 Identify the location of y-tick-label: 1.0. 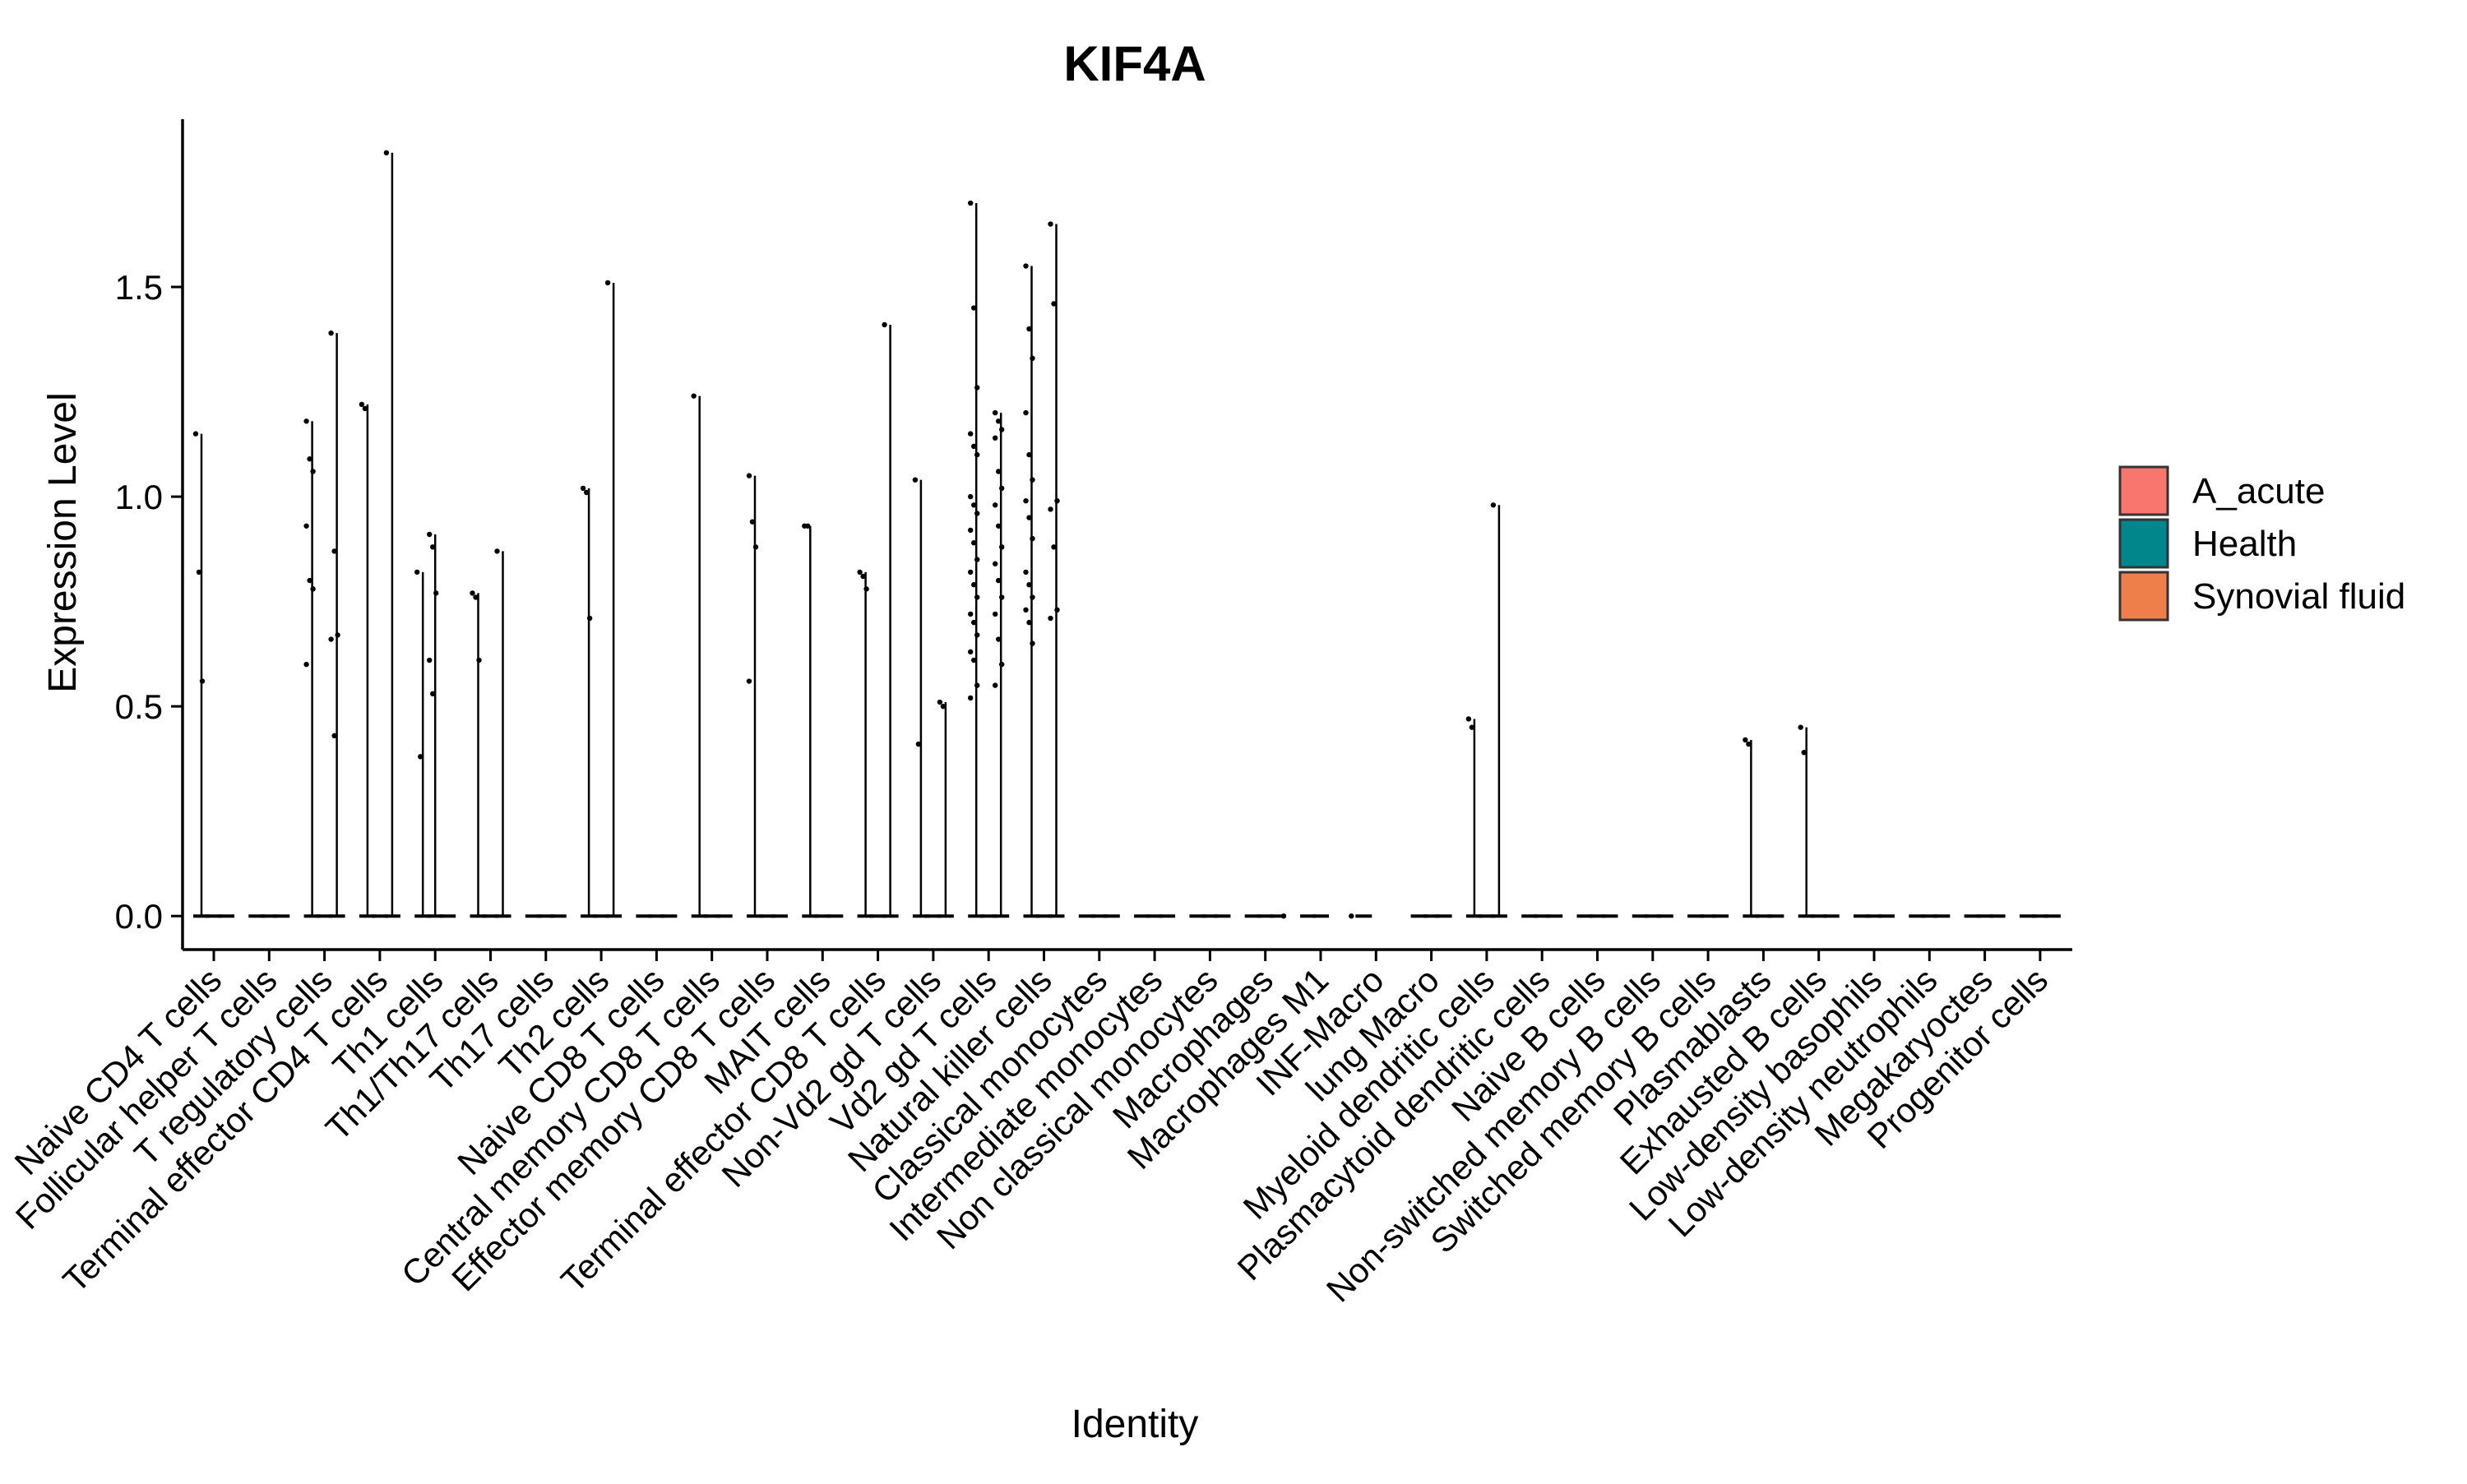
(139, 497).